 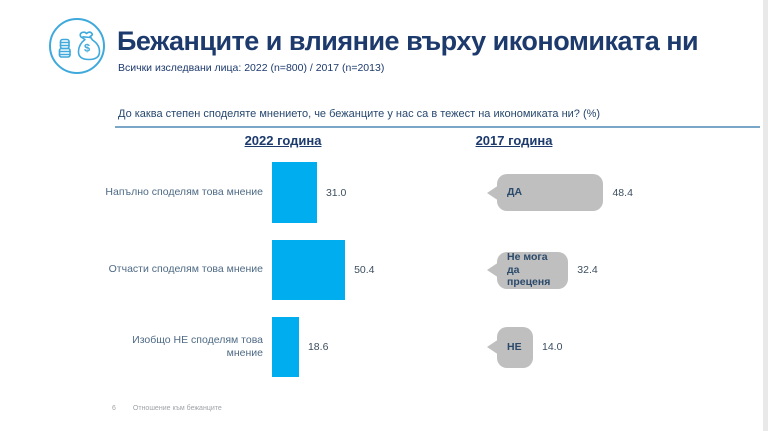 I want to click on page-number: 6, so click(x=114, y=408).